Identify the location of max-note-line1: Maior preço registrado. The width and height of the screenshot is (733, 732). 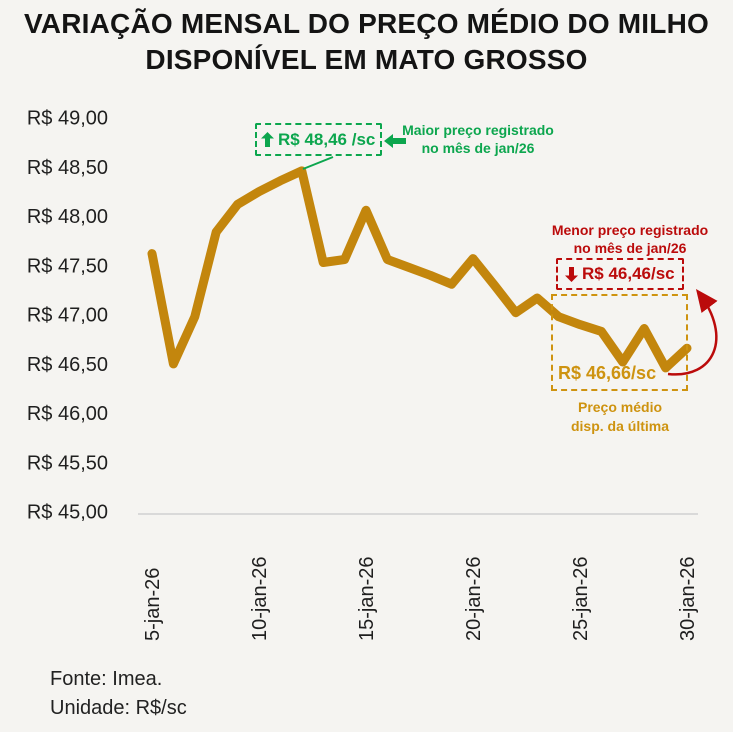
(478, 130).